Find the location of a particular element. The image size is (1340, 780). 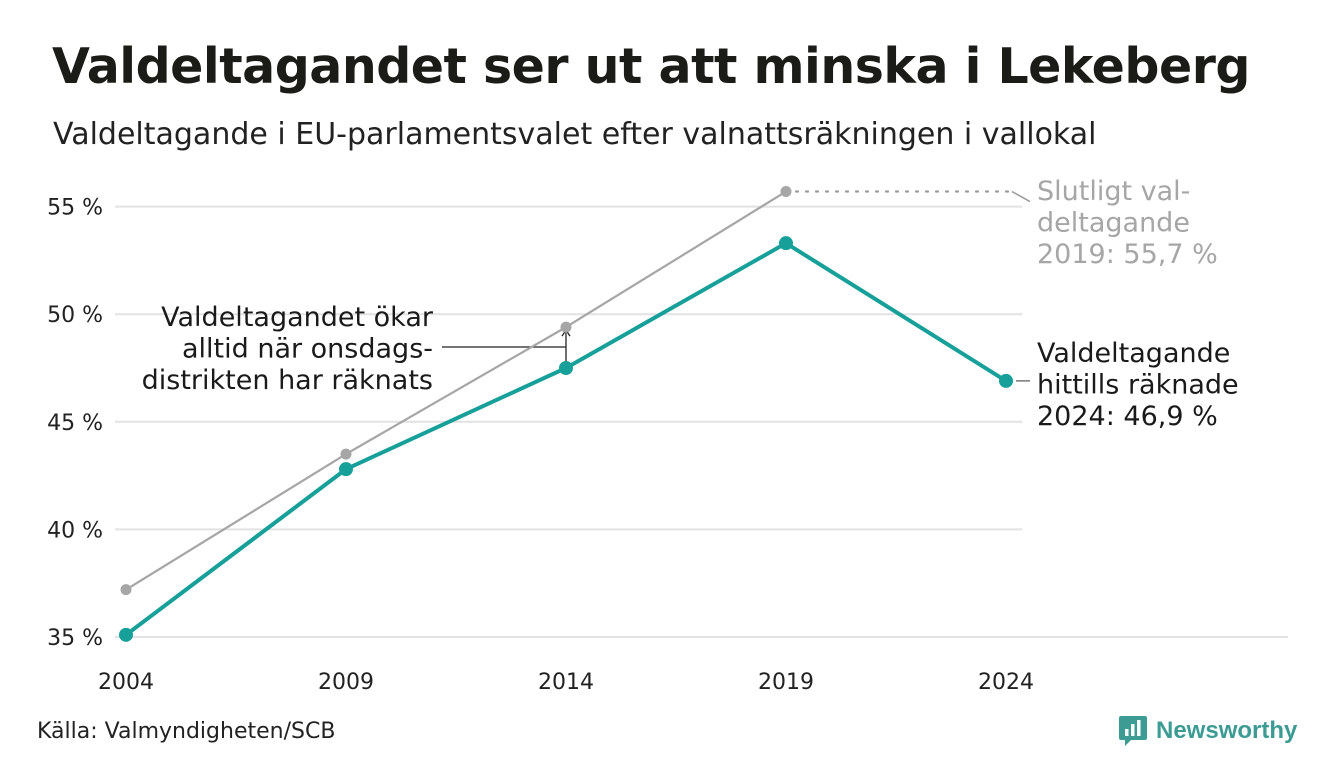

x-tick-label: 2014 is located at coordinates (566, 682).